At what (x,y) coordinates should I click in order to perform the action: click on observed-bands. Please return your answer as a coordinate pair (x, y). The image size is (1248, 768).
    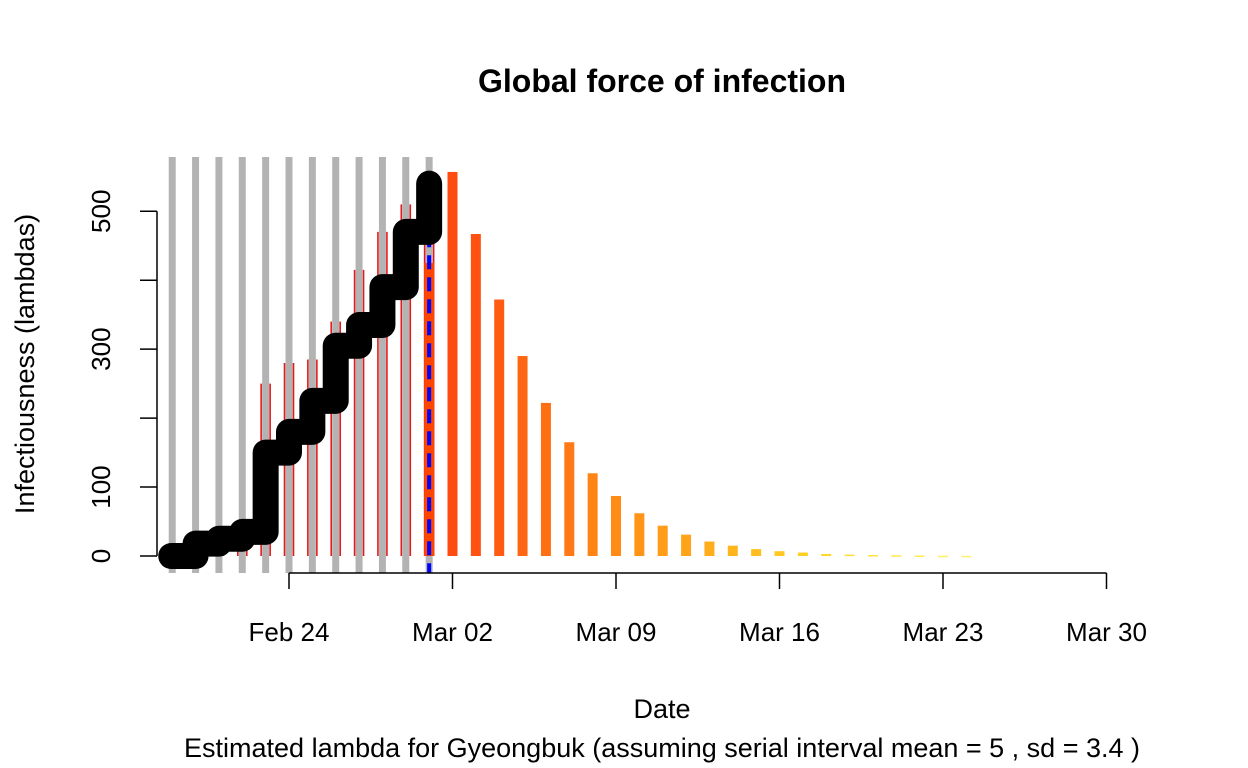
    Looking at the image, I should click on (300, 365).